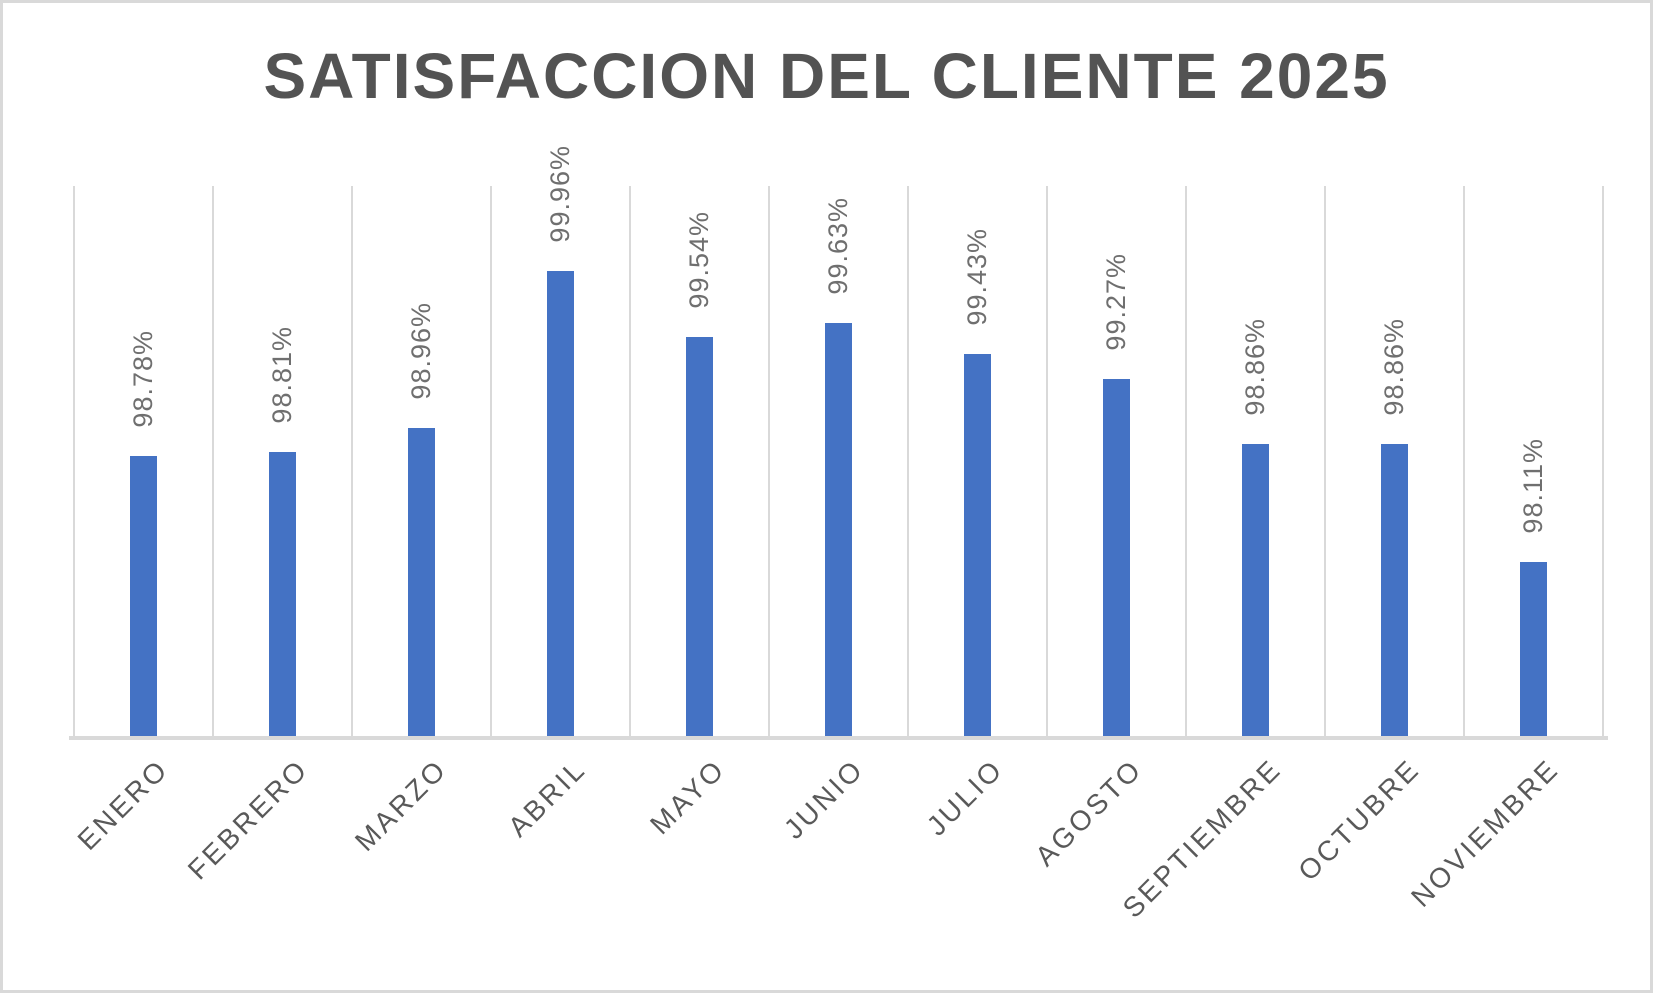  I want to click on bar-marzo, so click(421, 582).